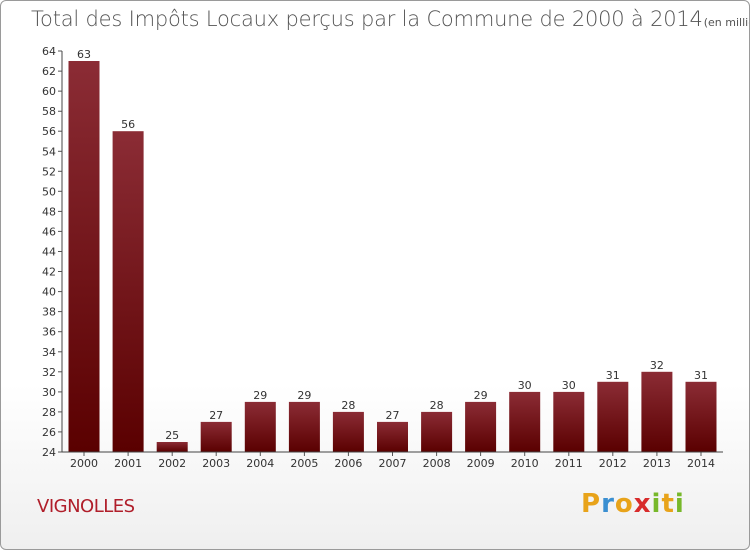 The image size is (750, 550). What do you see at coordinates (481, 463) in the screenshot?
I see `x-tick-label-2009: 2009` at bounding box center [481, 463].